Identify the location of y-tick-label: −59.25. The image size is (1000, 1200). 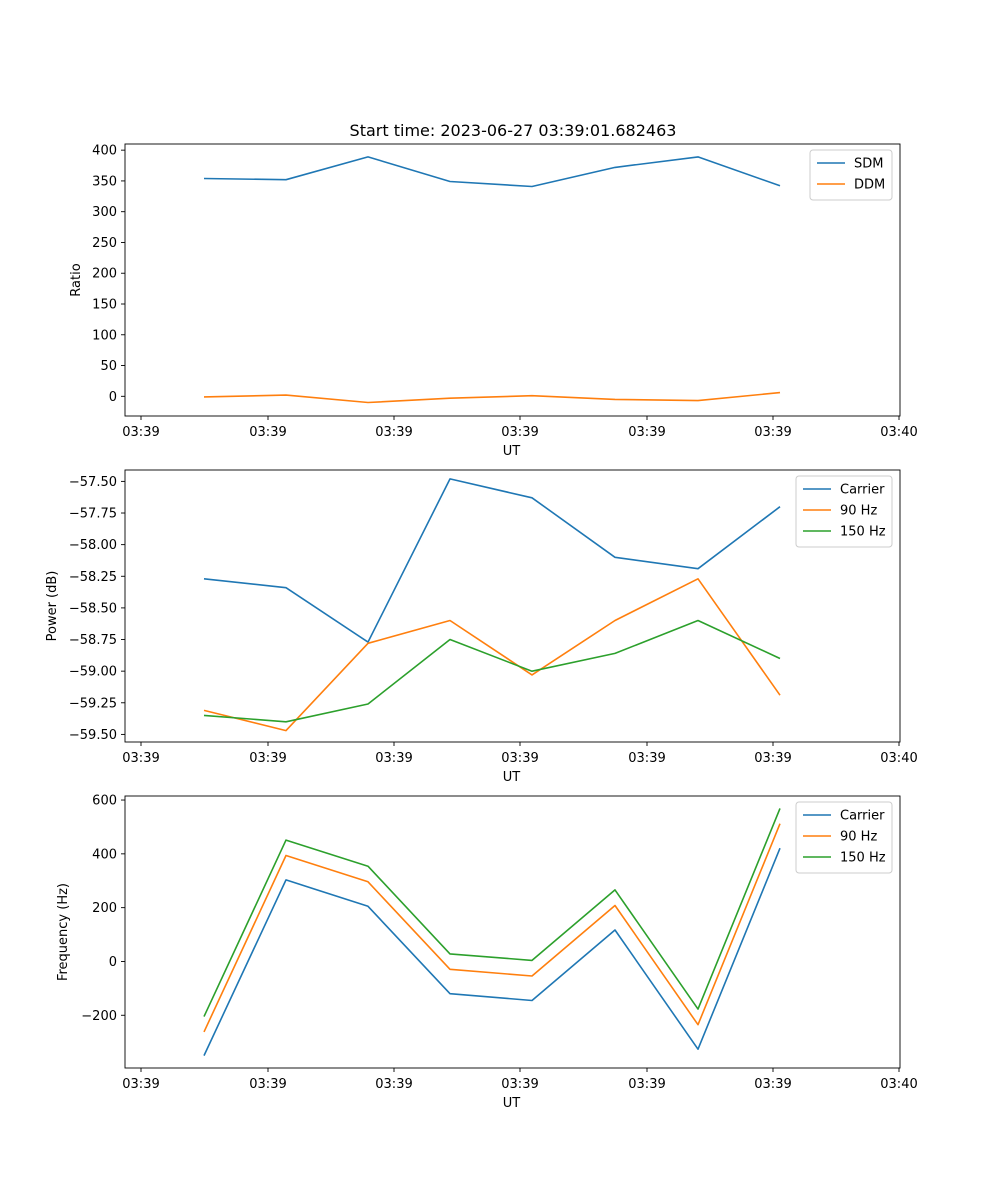
(93, 703).